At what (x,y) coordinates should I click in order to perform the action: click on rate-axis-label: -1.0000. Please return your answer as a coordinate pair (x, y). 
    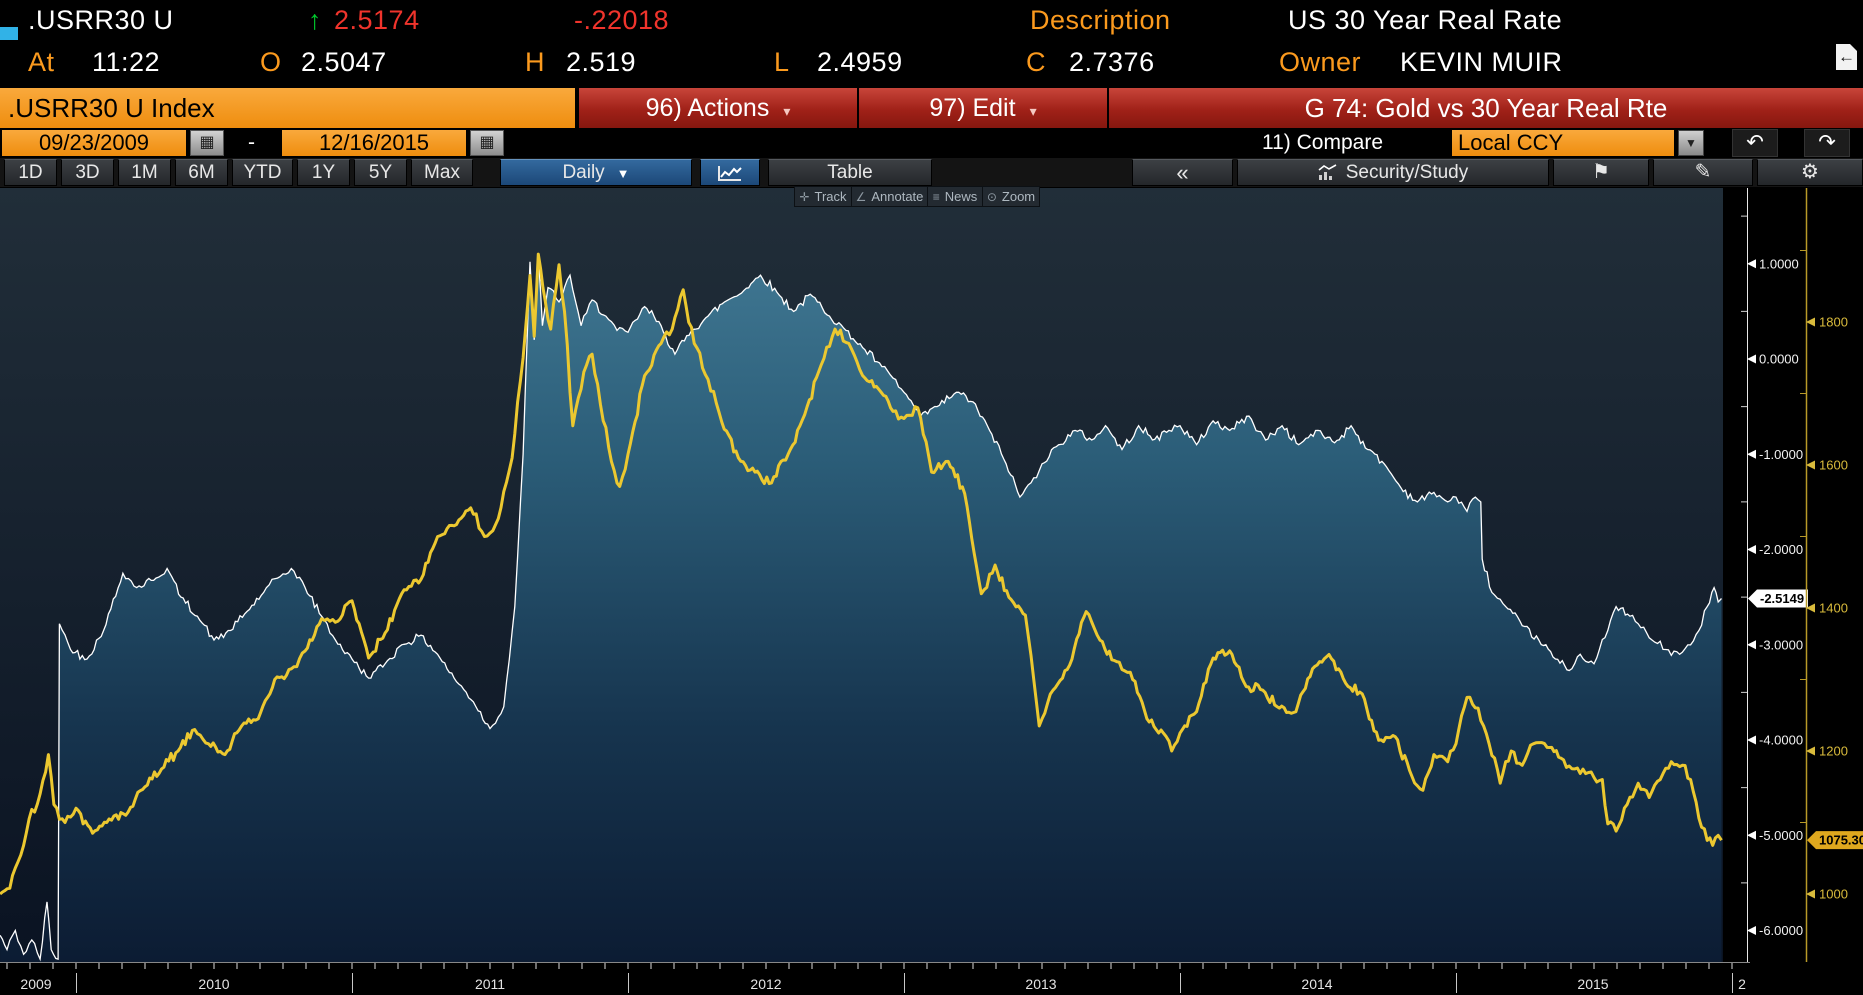
    Looking at the image, I should click on (1781, 454).